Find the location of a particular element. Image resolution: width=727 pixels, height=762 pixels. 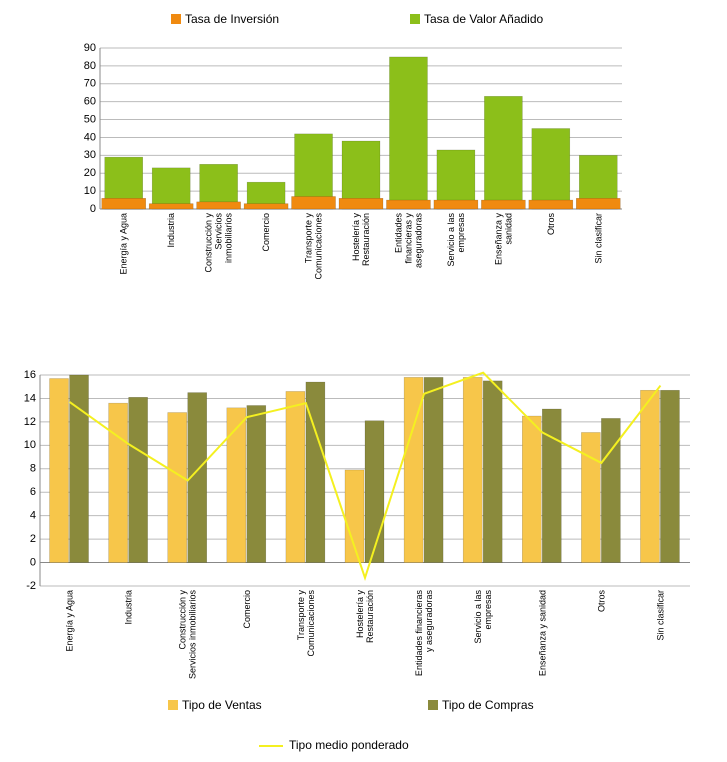

y-tick-label: 4 is located at coordinates (33, 516).